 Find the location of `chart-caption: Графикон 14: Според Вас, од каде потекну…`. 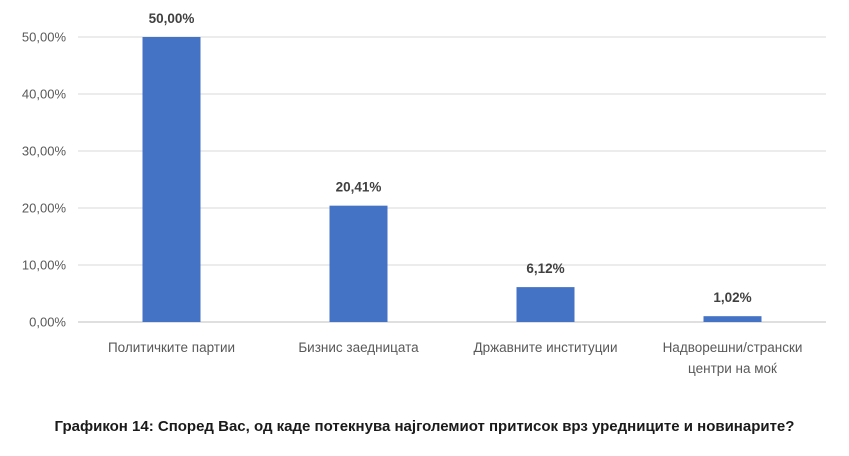

chart-caption: Графикон 14: Според Вас, од каде потекну… is located at coordinates (424, 426).